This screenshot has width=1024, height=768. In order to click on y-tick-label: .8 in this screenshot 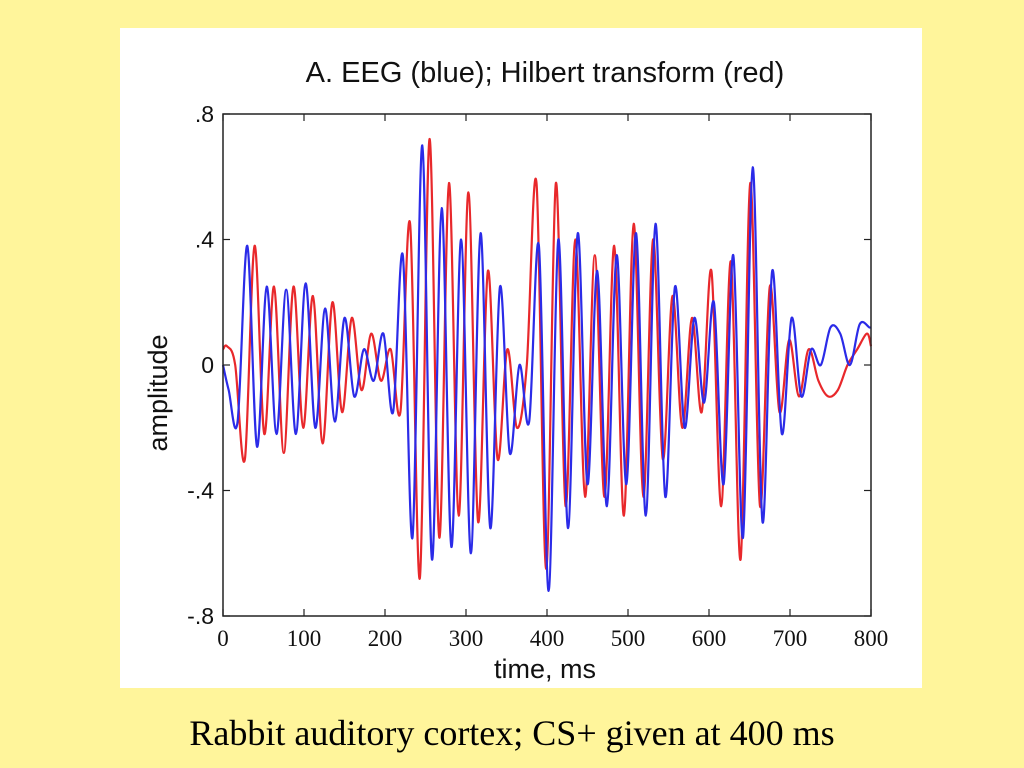, I will do `click(204, 114)`.